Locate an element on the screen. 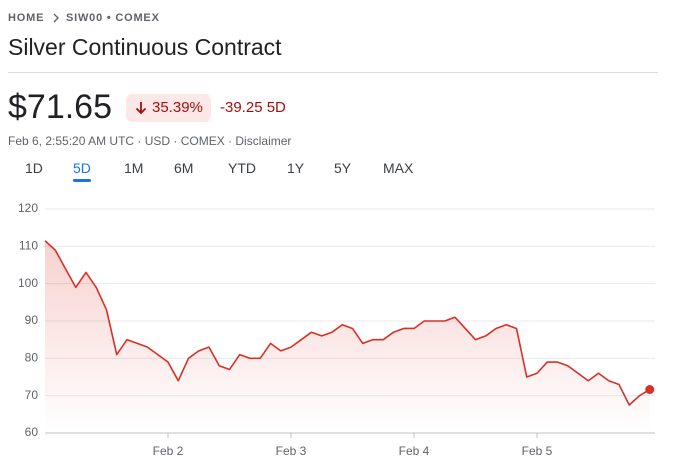 This screenshot has width=686, height=472. range-tab: 5D is located at coordinates (82, 171).